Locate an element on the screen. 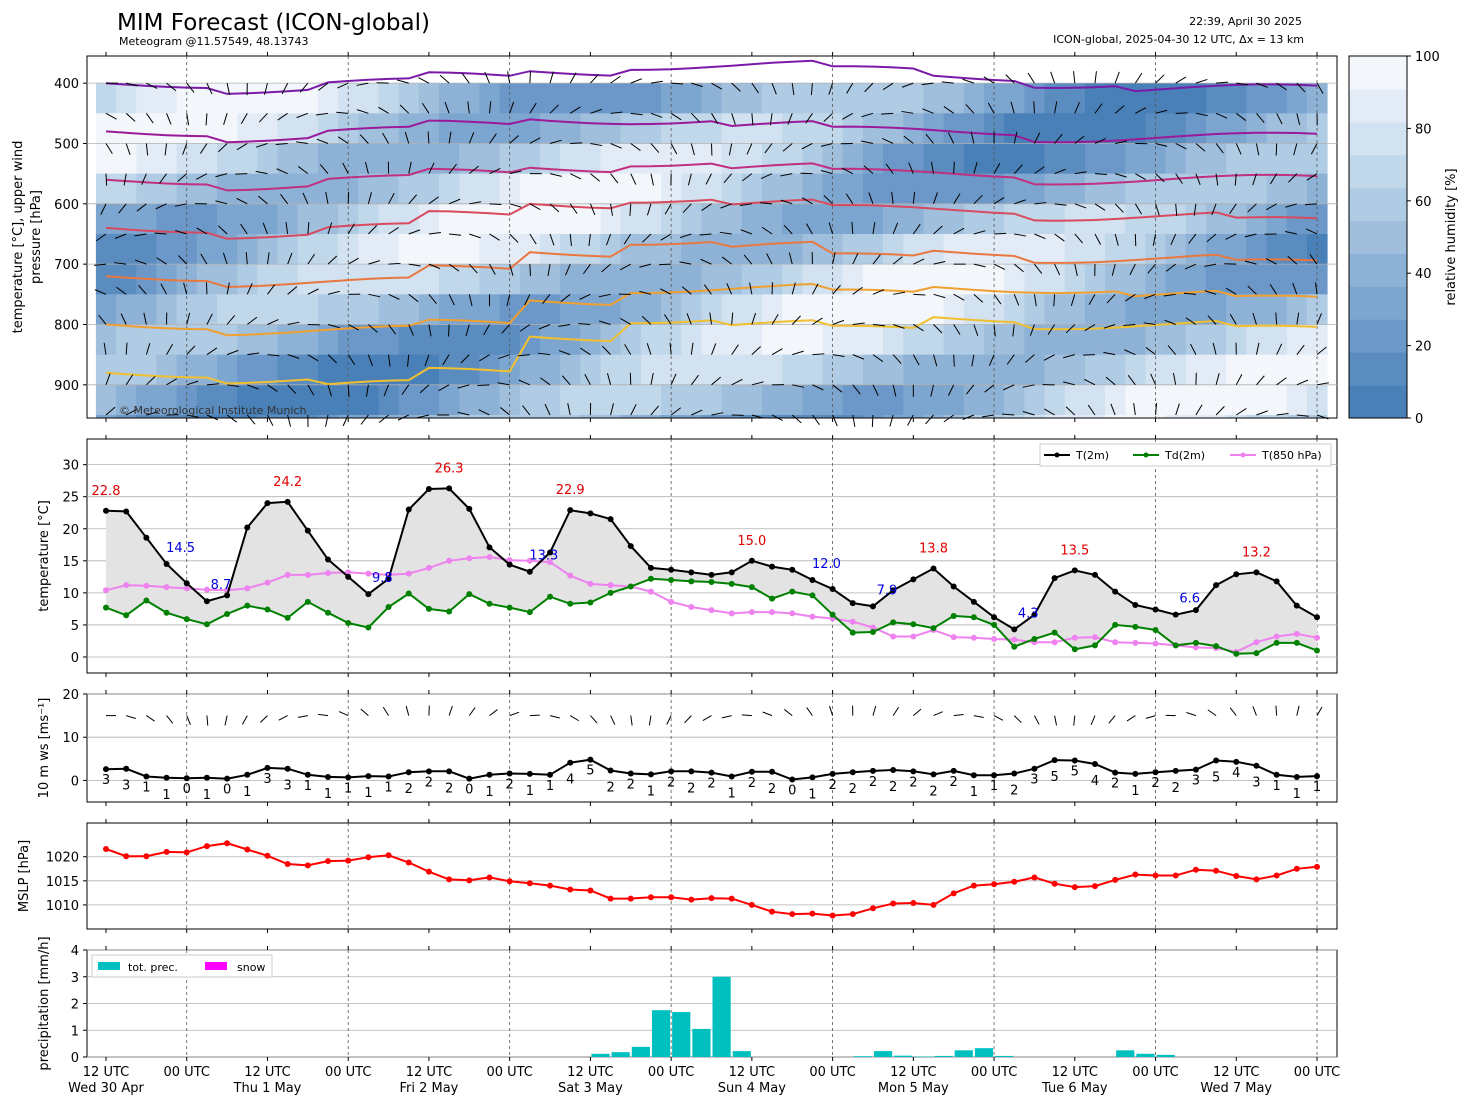  colorbar-frame is located at coordinates (1378, 237).